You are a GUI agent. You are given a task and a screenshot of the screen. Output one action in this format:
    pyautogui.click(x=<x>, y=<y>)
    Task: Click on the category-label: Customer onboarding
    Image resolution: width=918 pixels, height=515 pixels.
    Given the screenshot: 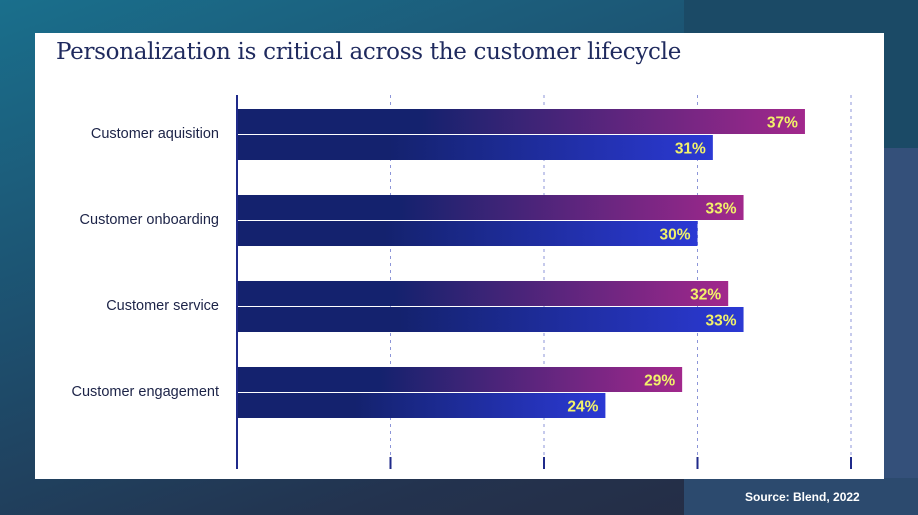 What is the action you would take?
    pyautogui.click(x=149, y=220)
    